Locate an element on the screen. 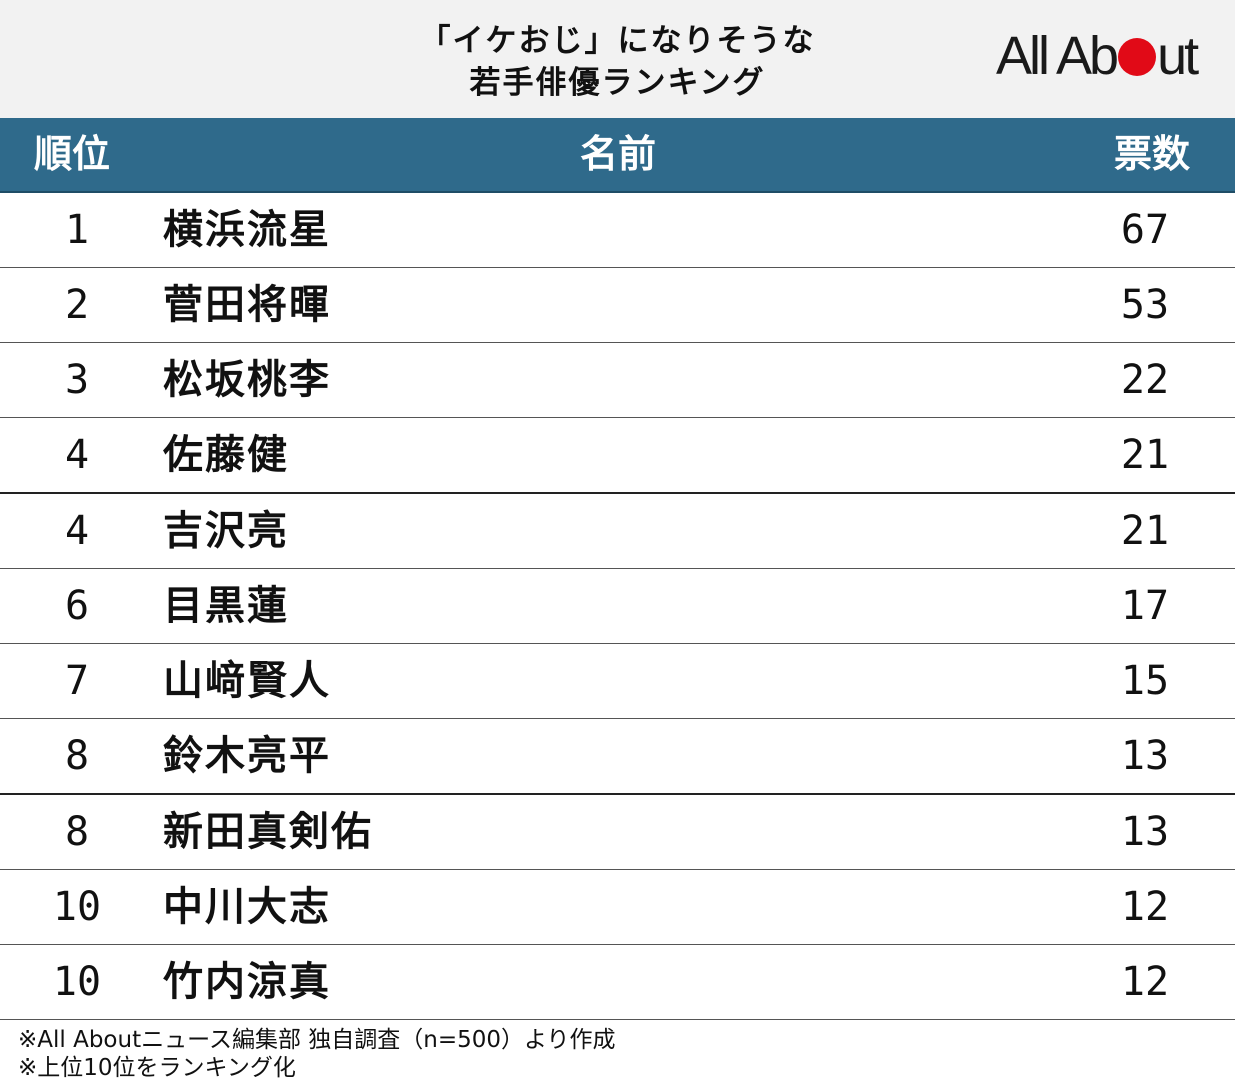 The image size is (1235, 1090). all-about-logo: All Ab ut is located at coordinates (1097, 56).